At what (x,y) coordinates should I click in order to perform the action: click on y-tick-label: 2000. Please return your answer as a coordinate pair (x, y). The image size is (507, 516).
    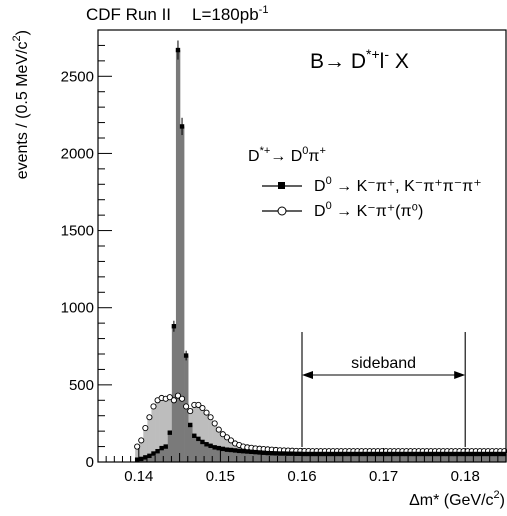
    Looking at the image, I should click on (77, 153).